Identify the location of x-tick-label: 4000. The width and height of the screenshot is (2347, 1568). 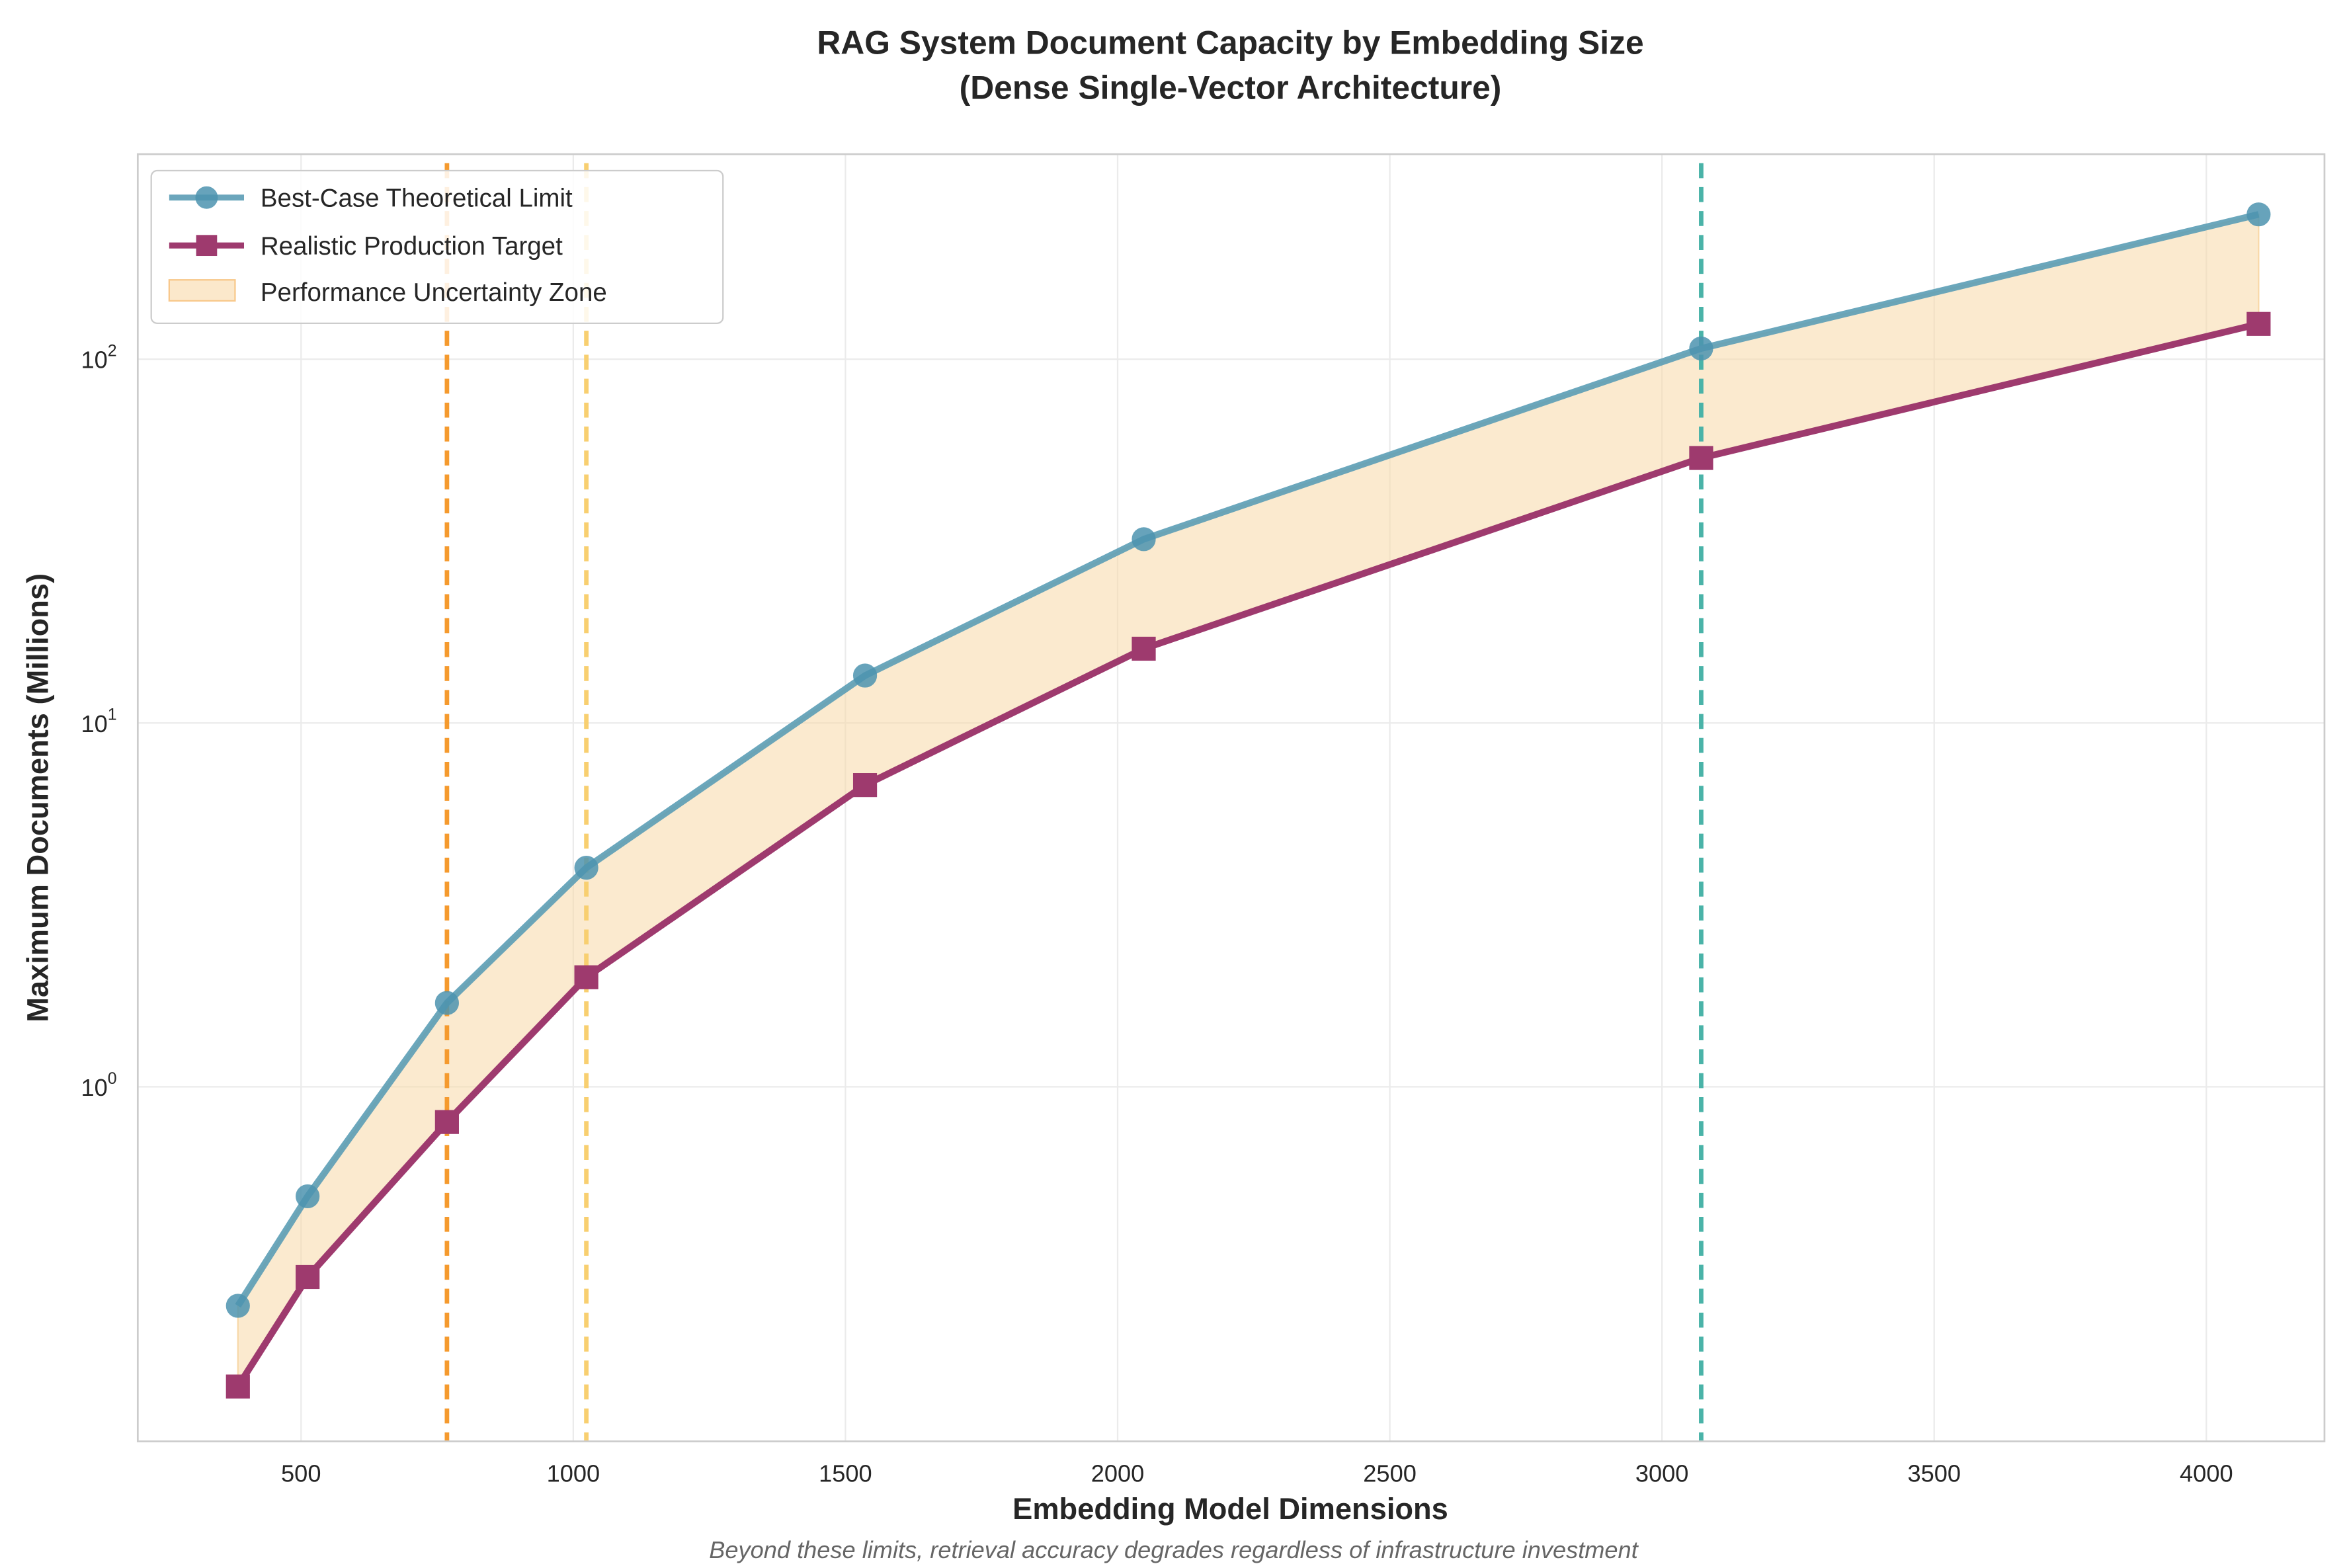
(2206, 1473).